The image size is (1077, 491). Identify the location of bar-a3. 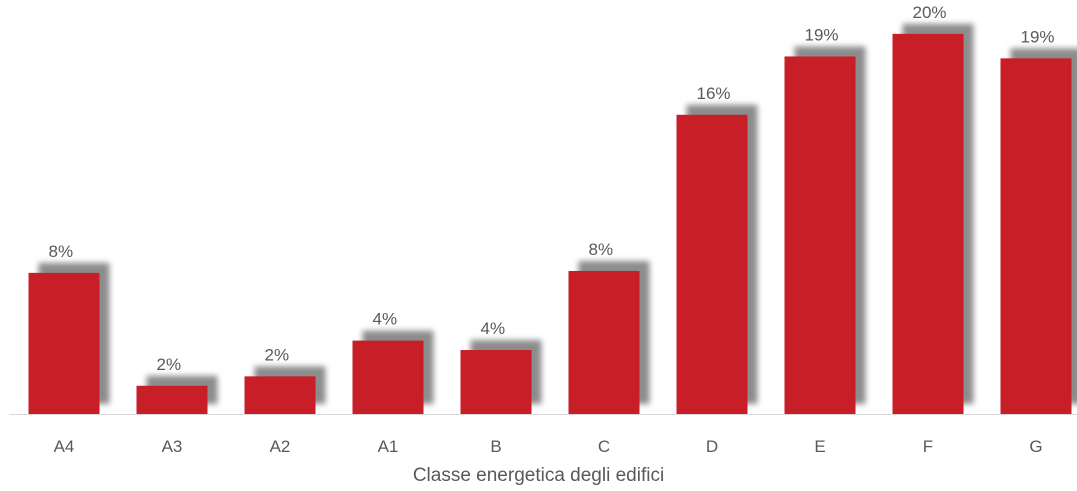
(172, 399).